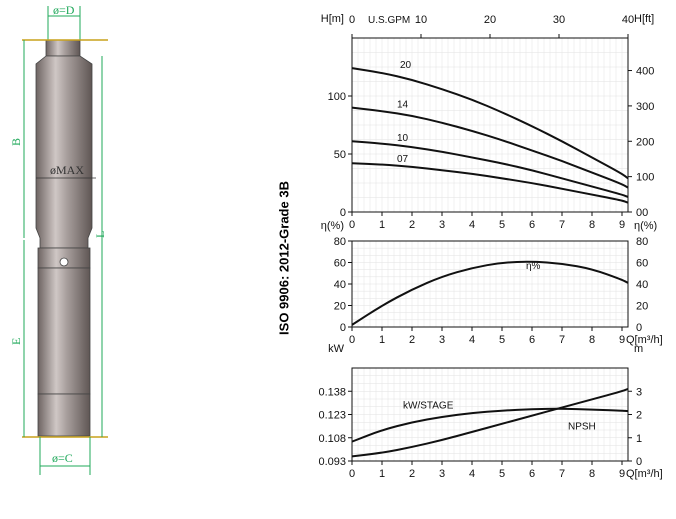 The image size is (676, 519). I want to click on series-line-kW/STAGE, so click(490, 425).